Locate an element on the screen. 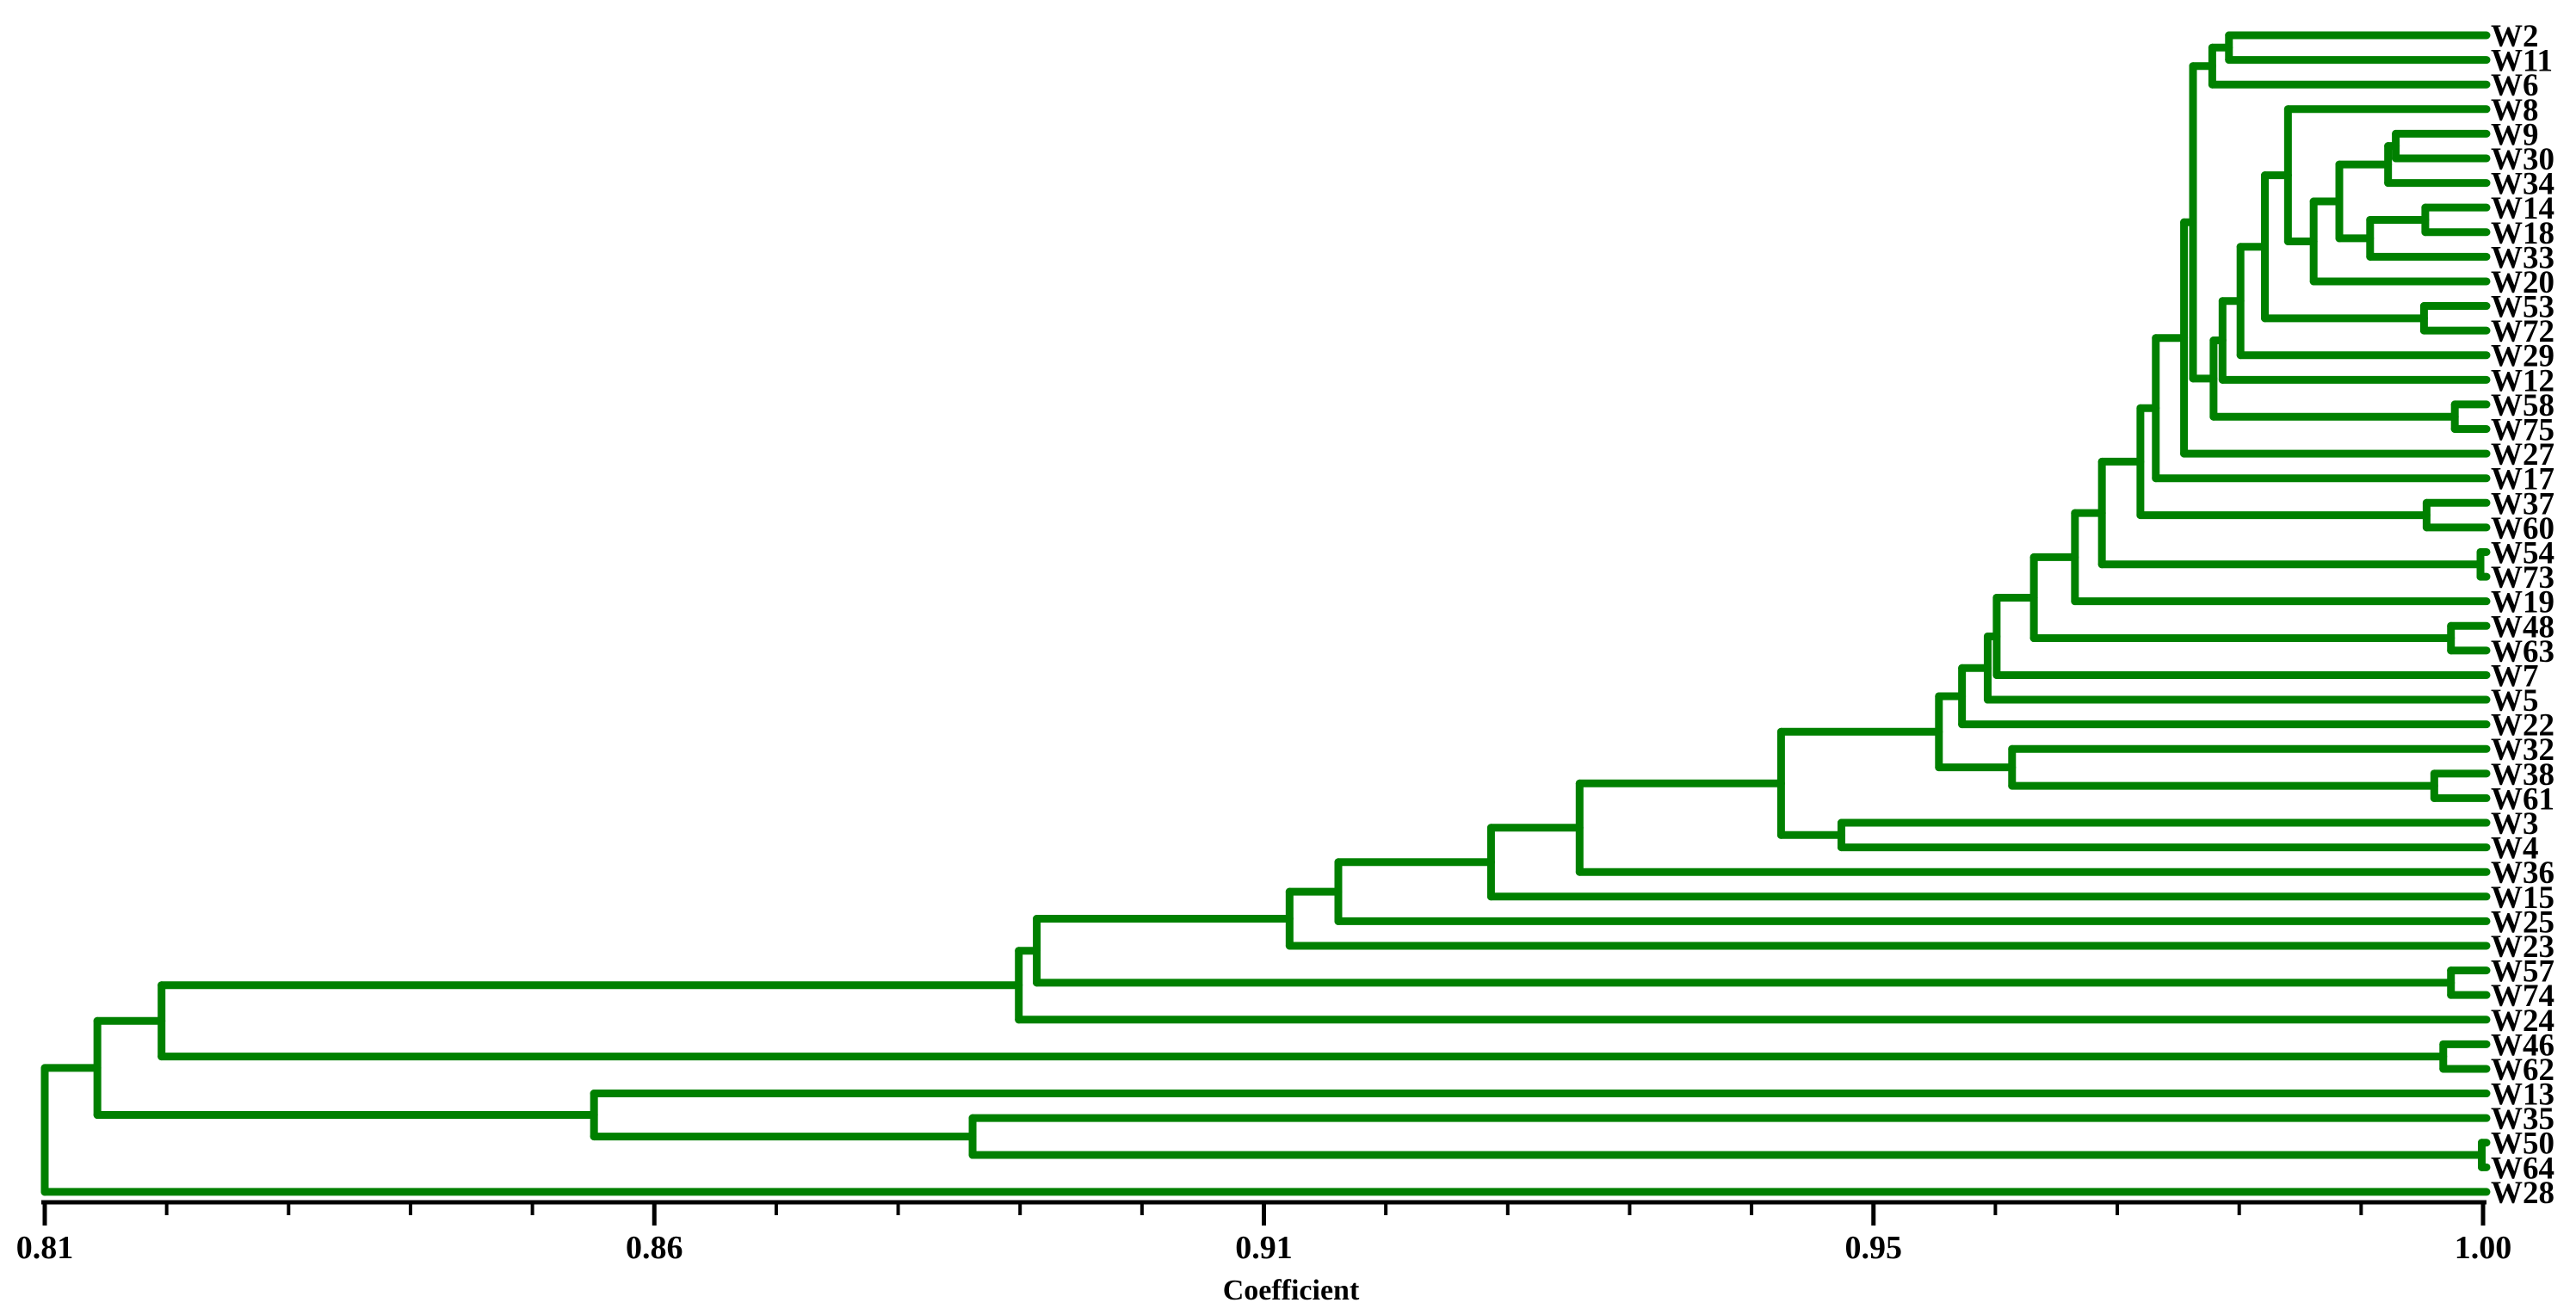  leaf-label: W64 is located at coordinates (2522, 1168).